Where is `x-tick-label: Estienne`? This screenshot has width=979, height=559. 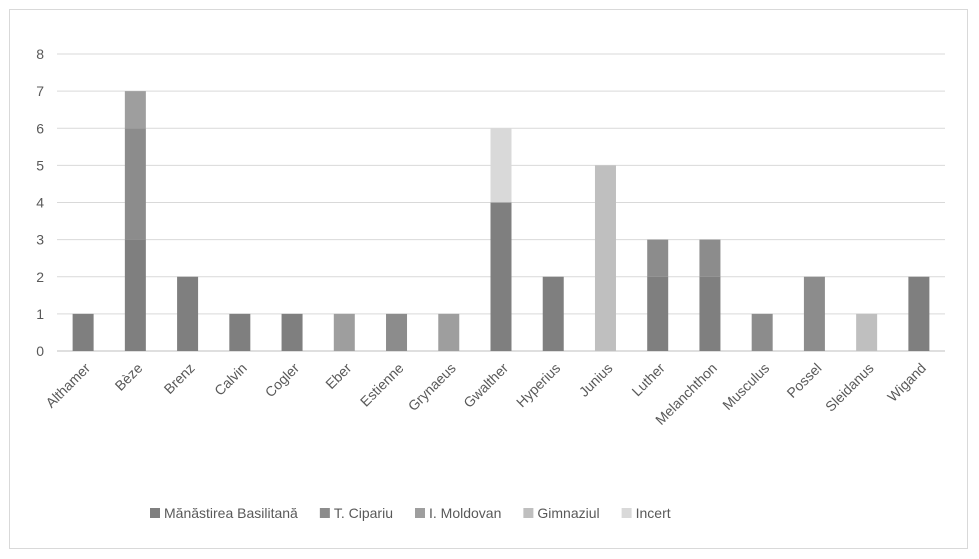 x-tick-label: Estienne is located at coordinates (382, 385).